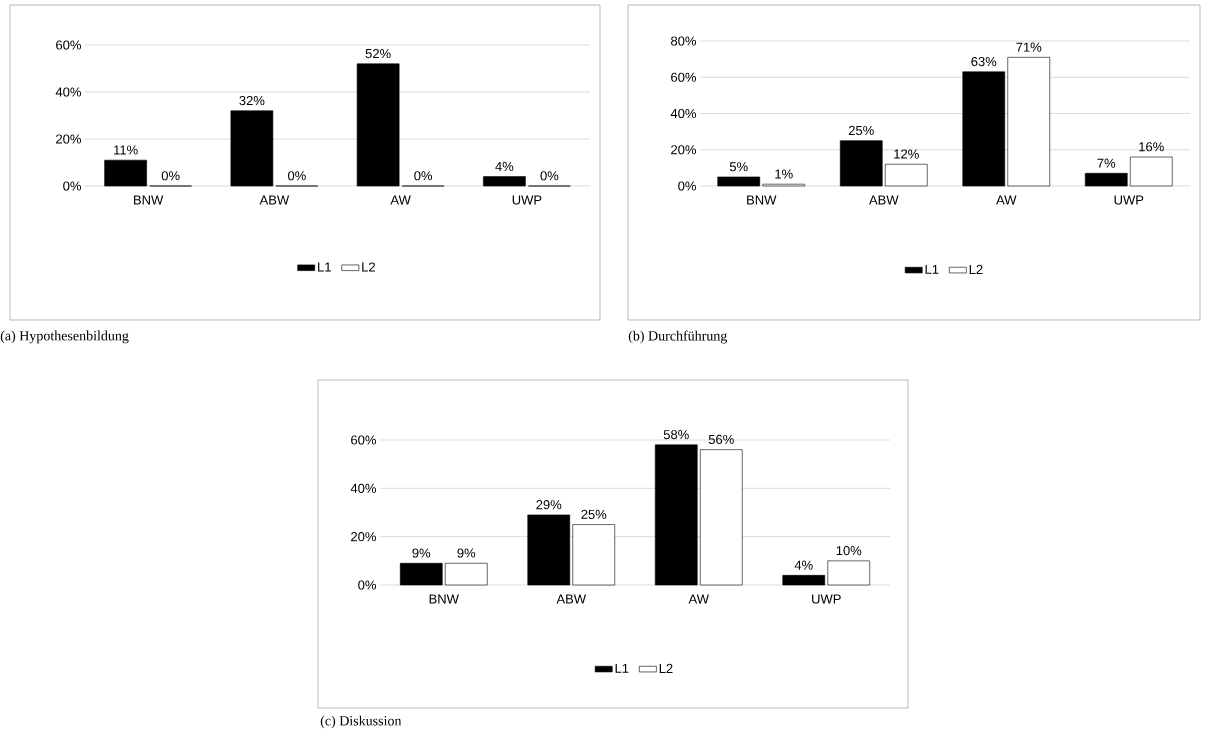 The width and height of the screenshot is (1211, 740). What do you see at coordinates (721, 439) in the screenshot?
I see `data-label: 56%` at bounding box center [721, 439].